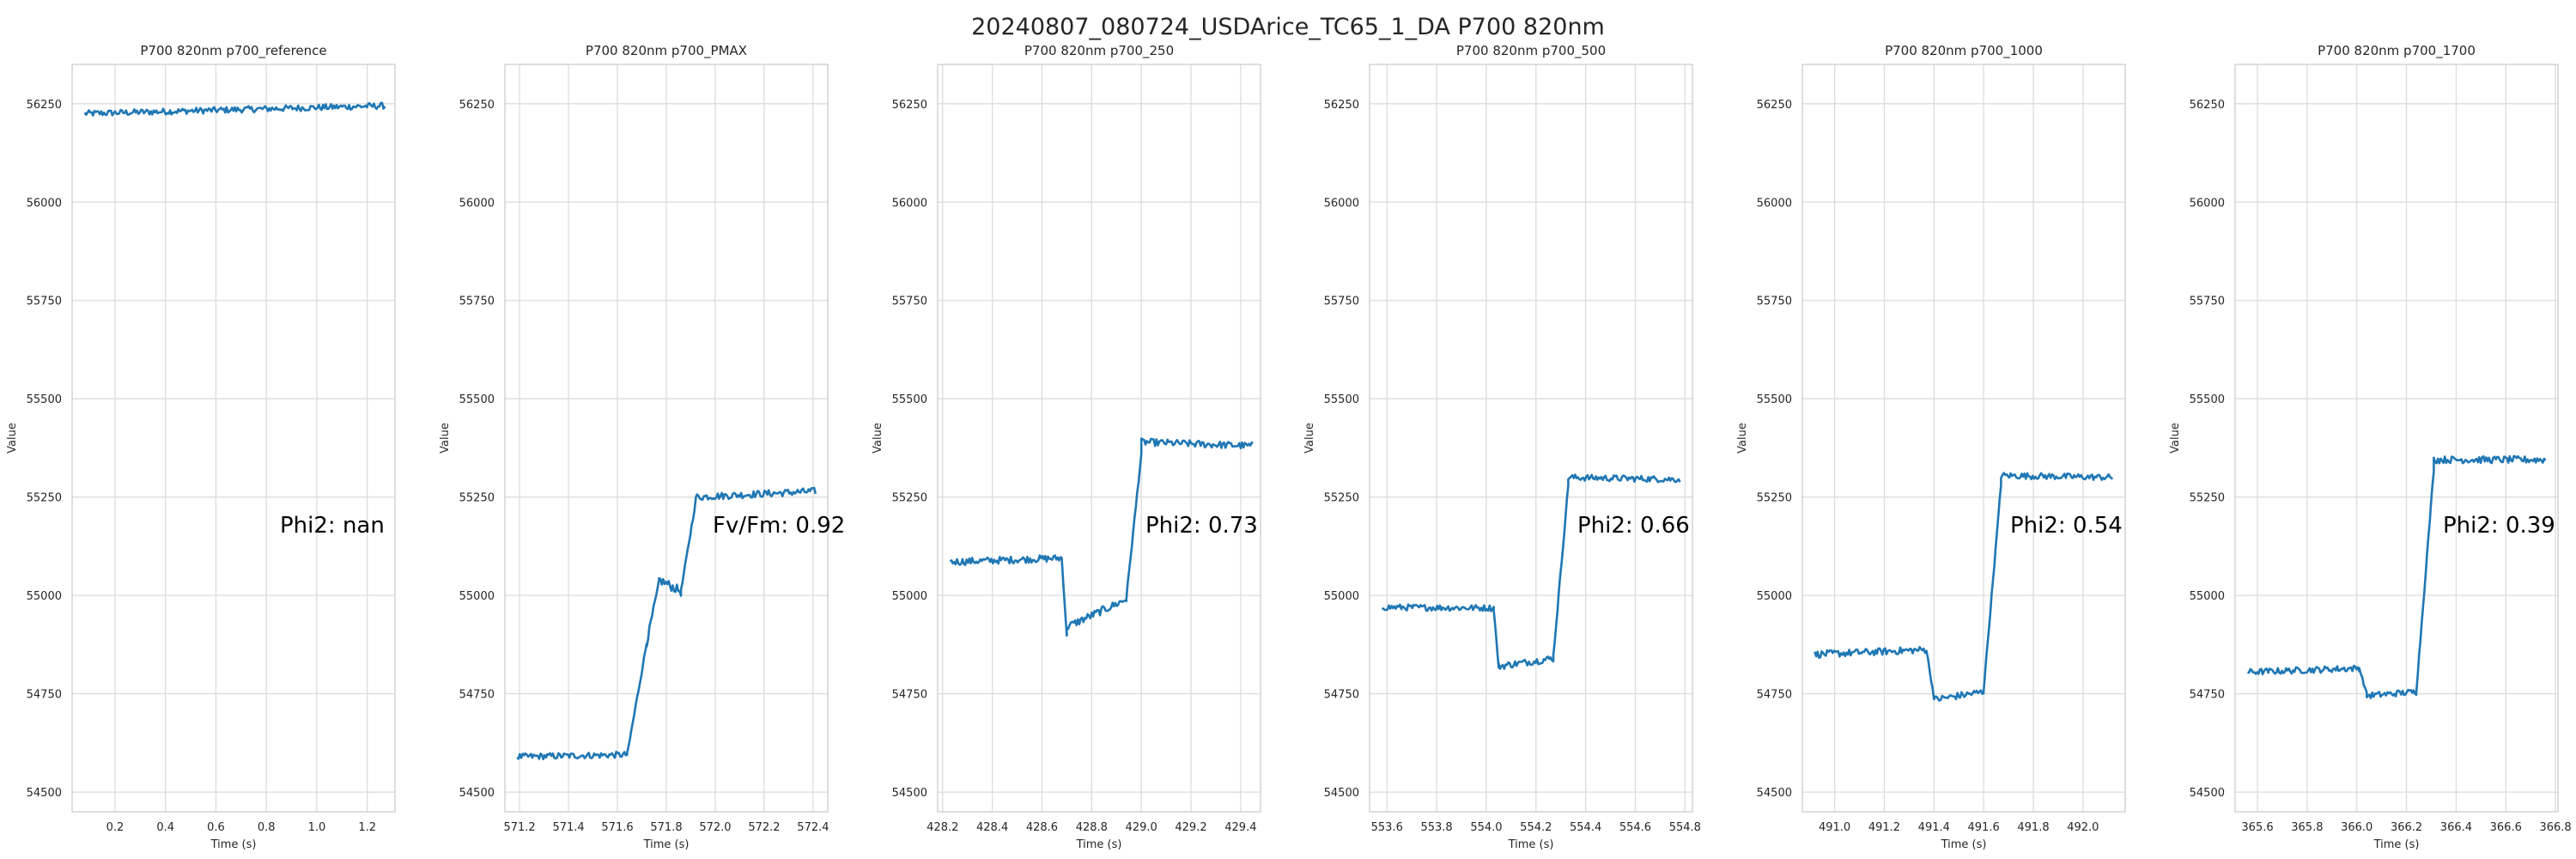 The width and height of the screenshot is (2576, 859). Describe the element at coordinates (267, 827) in the screenshot. I see `x-tick-label: 0.8` at that location.